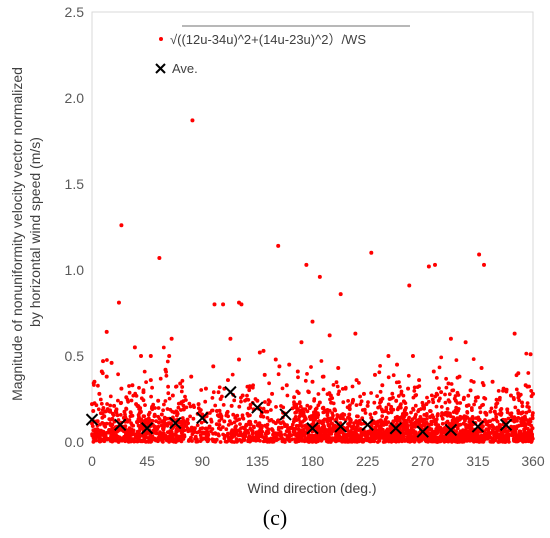  What do you see at coordinates (75, 442) in the screenshot?
I see `y-tick-label: 0.0` at bounding box center [75, 442].